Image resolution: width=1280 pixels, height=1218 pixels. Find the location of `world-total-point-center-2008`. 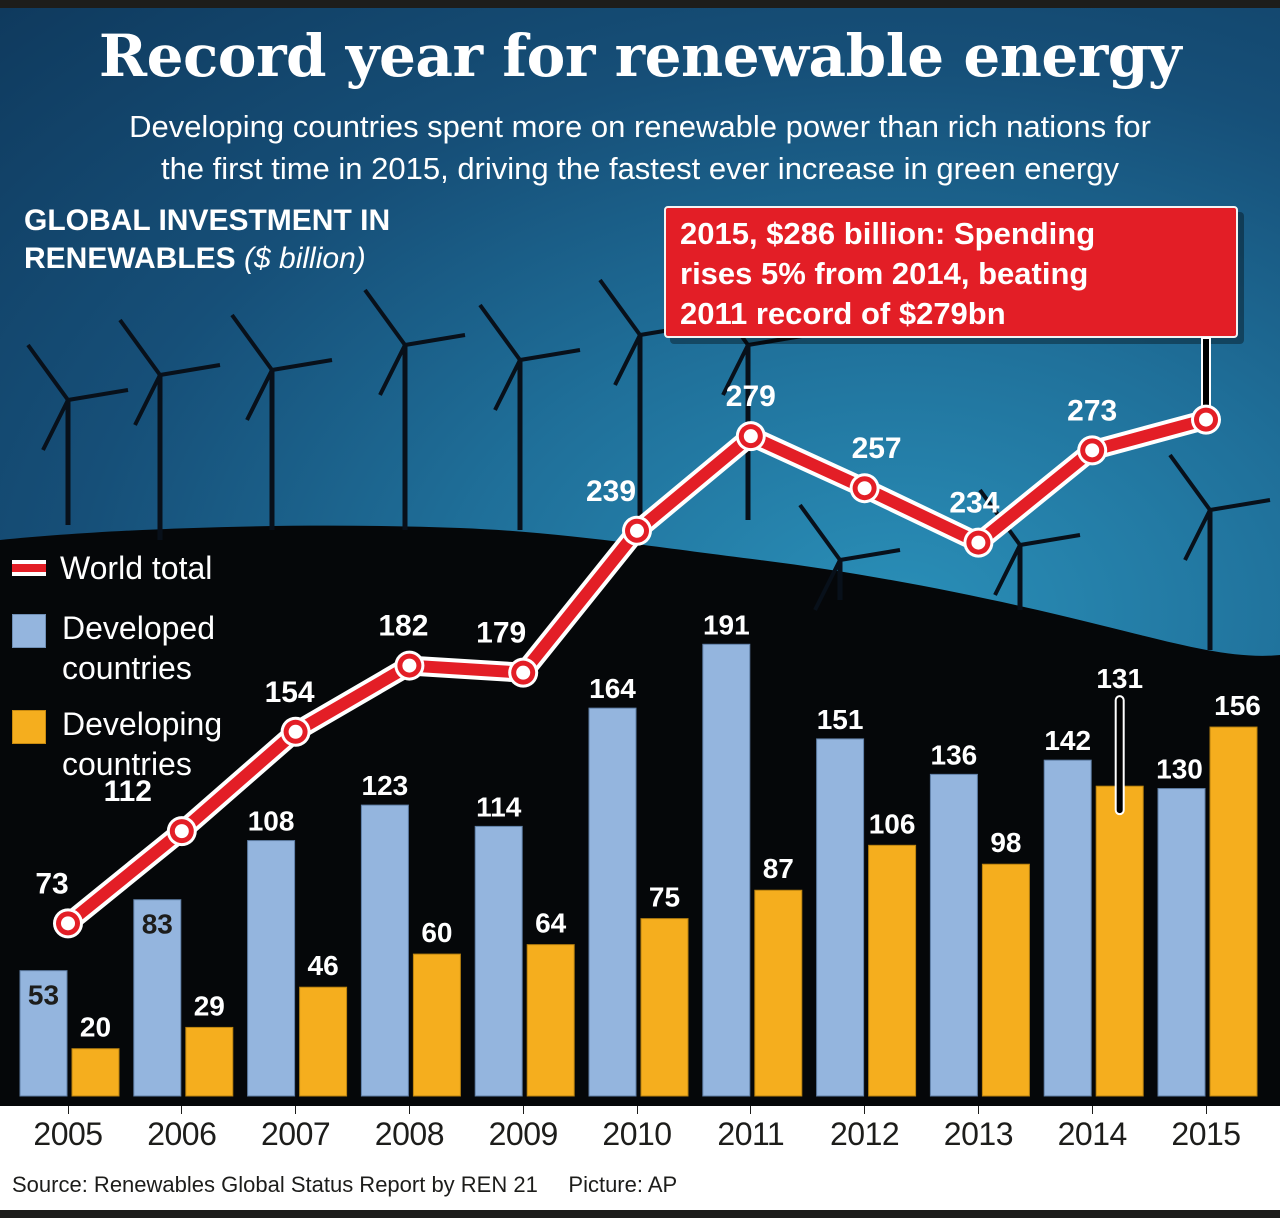

world-total-point-center-2008 is located at coordinates (409, 665).